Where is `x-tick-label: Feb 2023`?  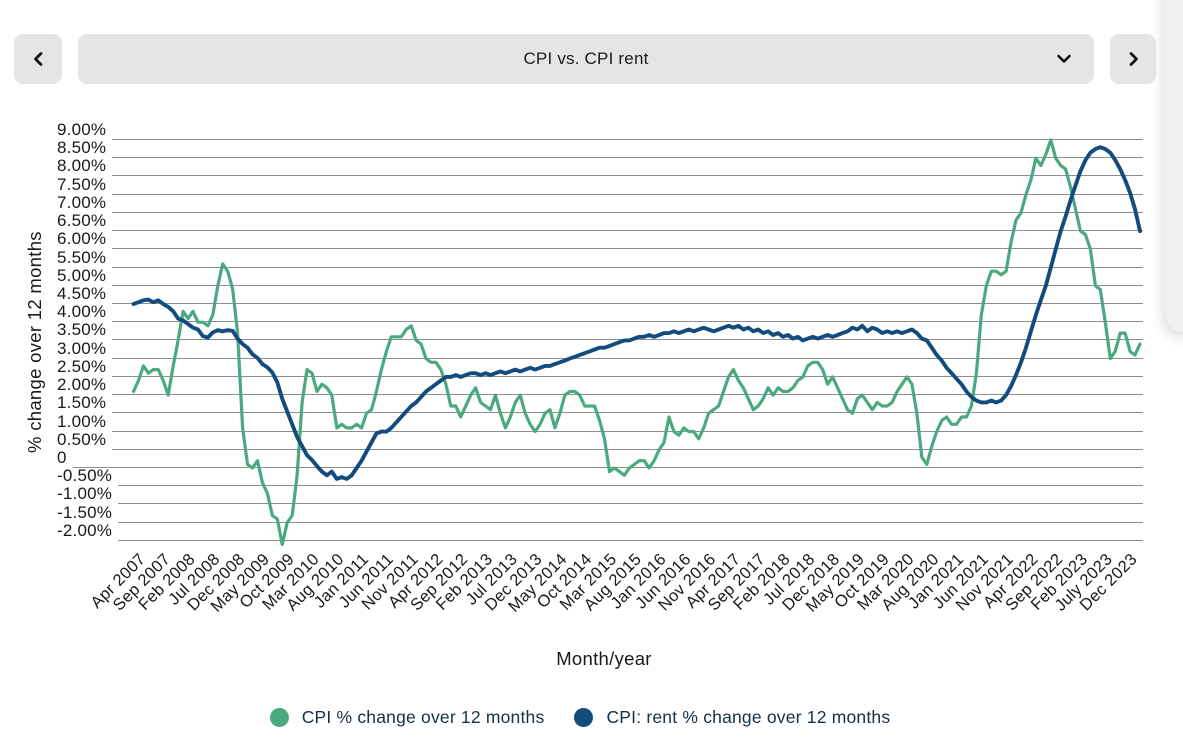 x-tick-label: Feb 2023 is located at coordinates (1060, 582).